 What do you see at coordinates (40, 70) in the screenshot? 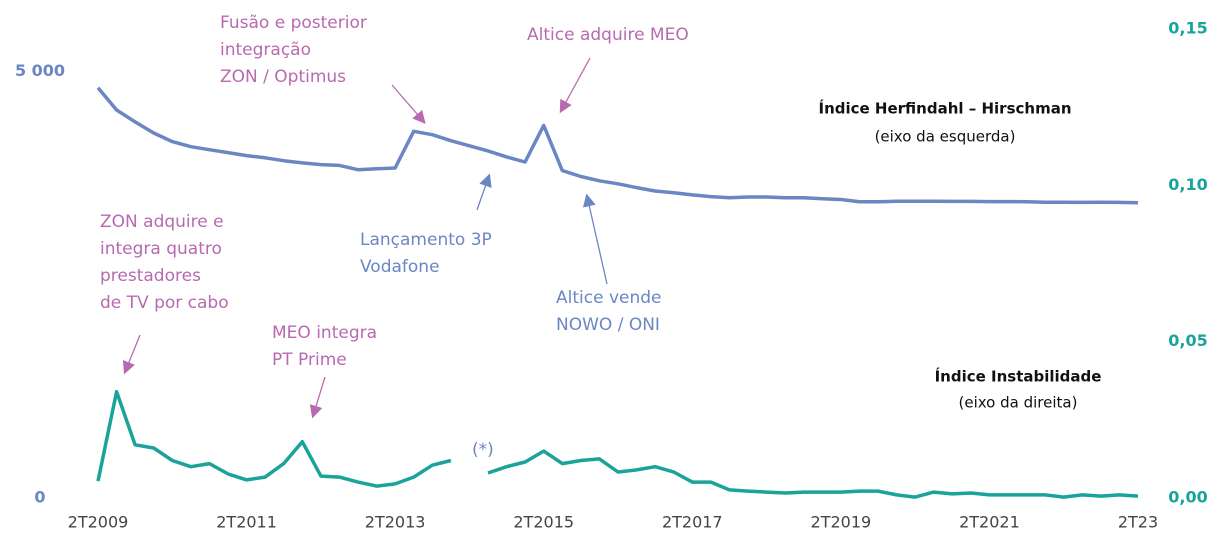
I see `y-tick-label: 5 000` at bounding box center [40, 70].